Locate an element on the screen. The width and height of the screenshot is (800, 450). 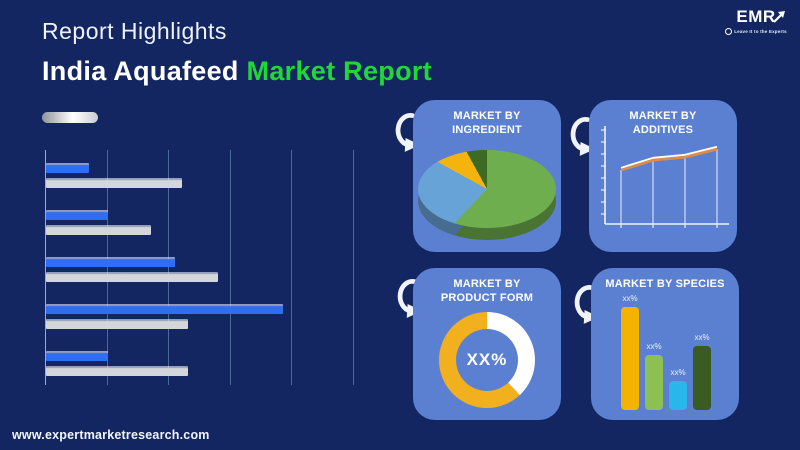
donut-hole is located at coordinates (487, 360).